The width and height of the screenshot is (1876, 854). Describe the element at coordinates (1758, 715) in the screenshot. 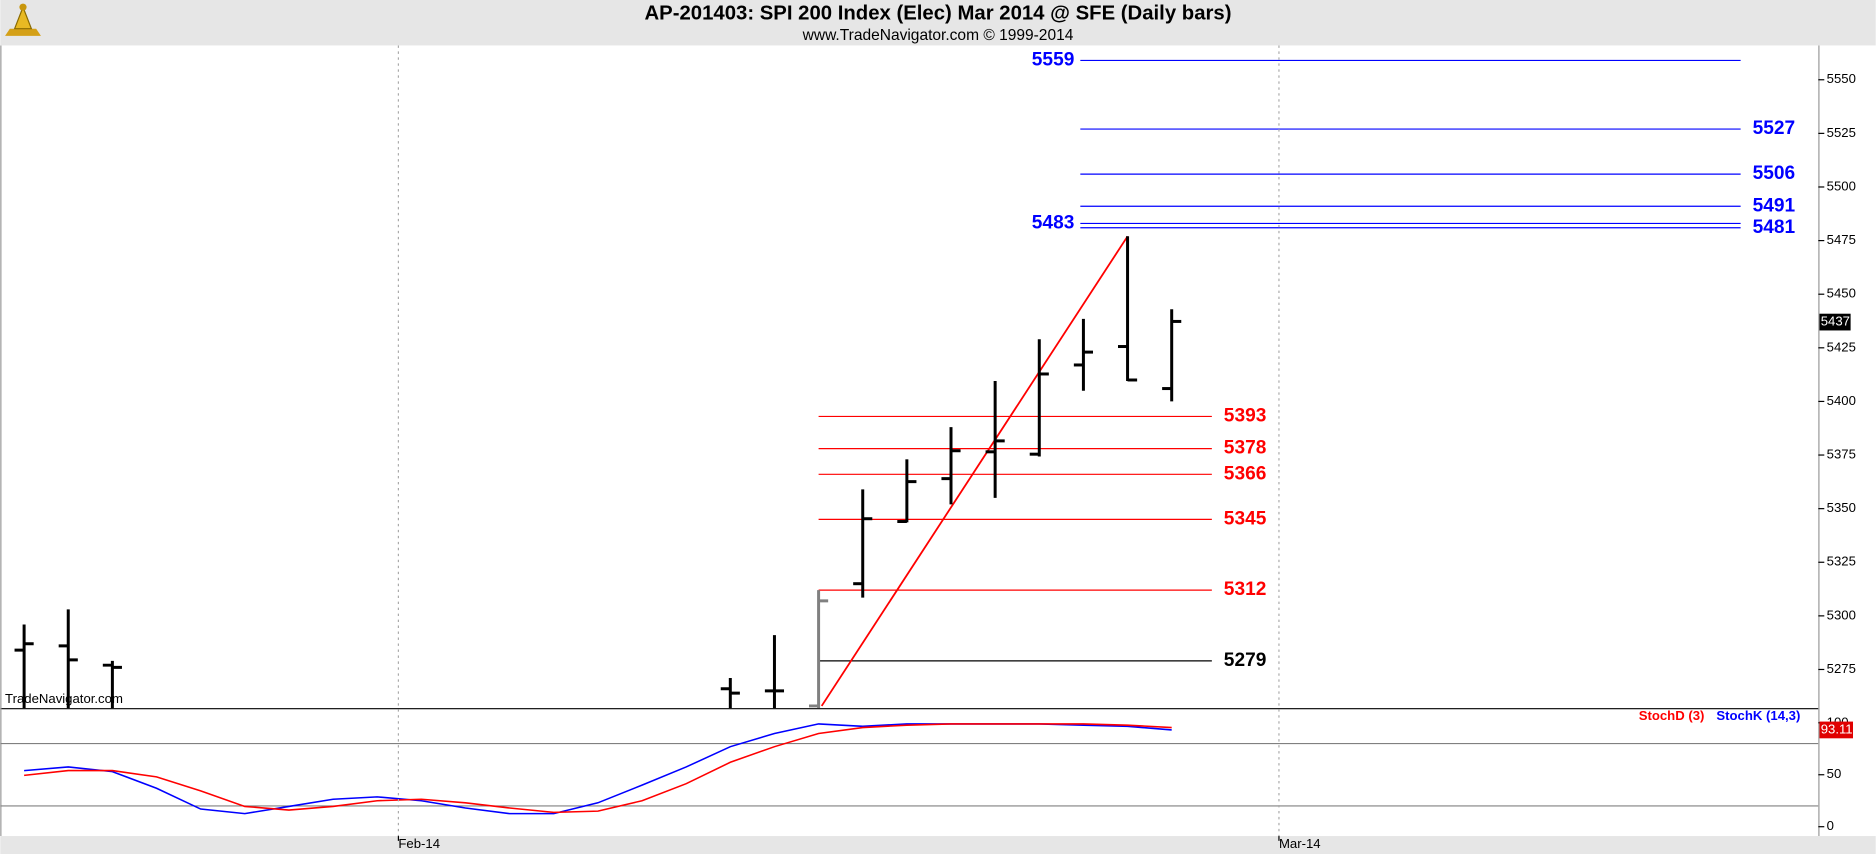

I see `legend-entry: StochK (14,3)` at that location.